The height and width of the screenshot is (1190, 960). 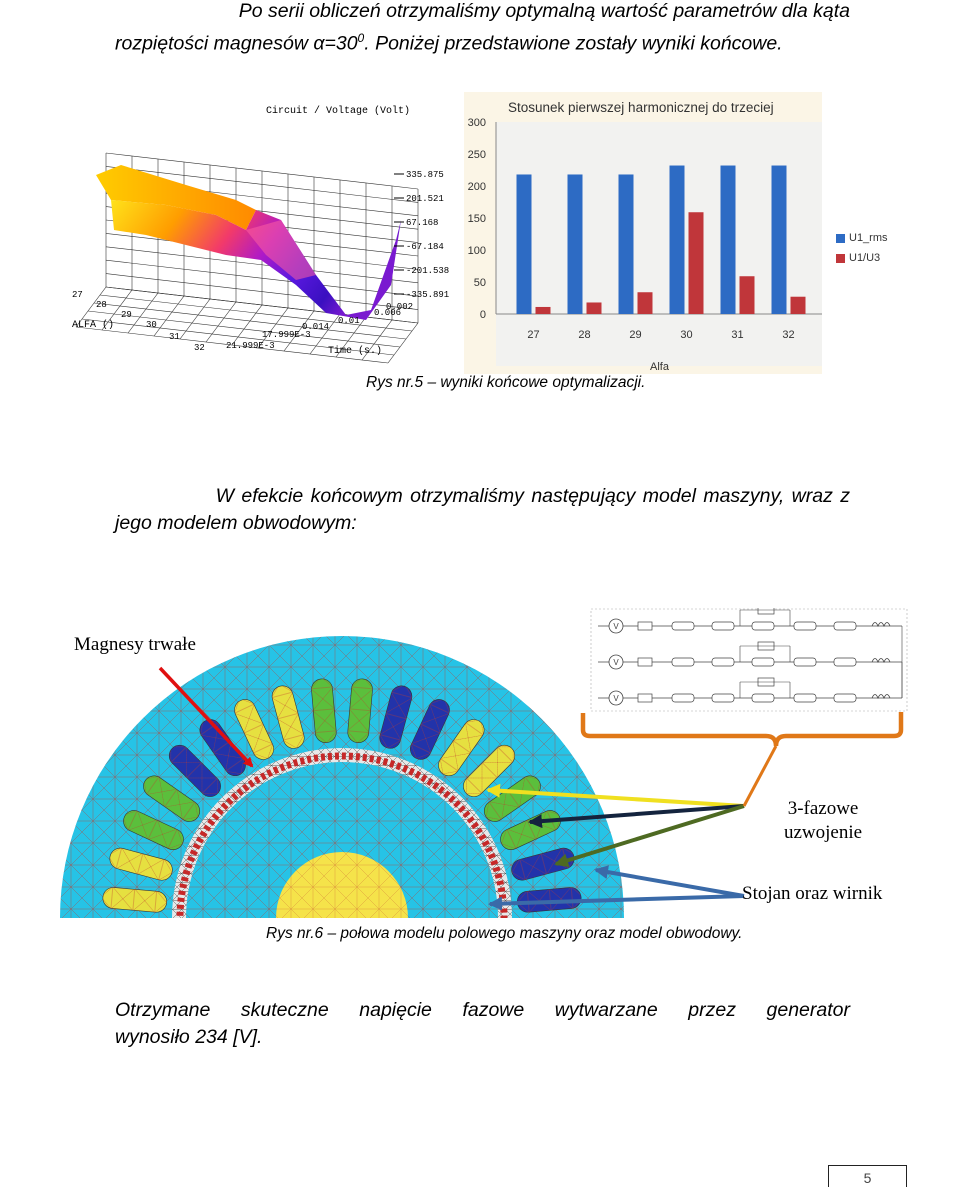 What do you see at coordinates (93, 325) in the screenshot?
I see `plot3d-alfa-label: ALFA ()` at bounding box center [93, 325].